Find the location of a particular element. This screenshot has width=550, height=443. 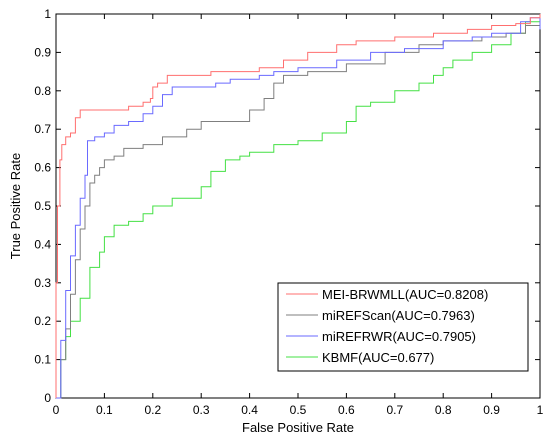

x-tick-label: 0.5 is located at coordinates (298, 410).